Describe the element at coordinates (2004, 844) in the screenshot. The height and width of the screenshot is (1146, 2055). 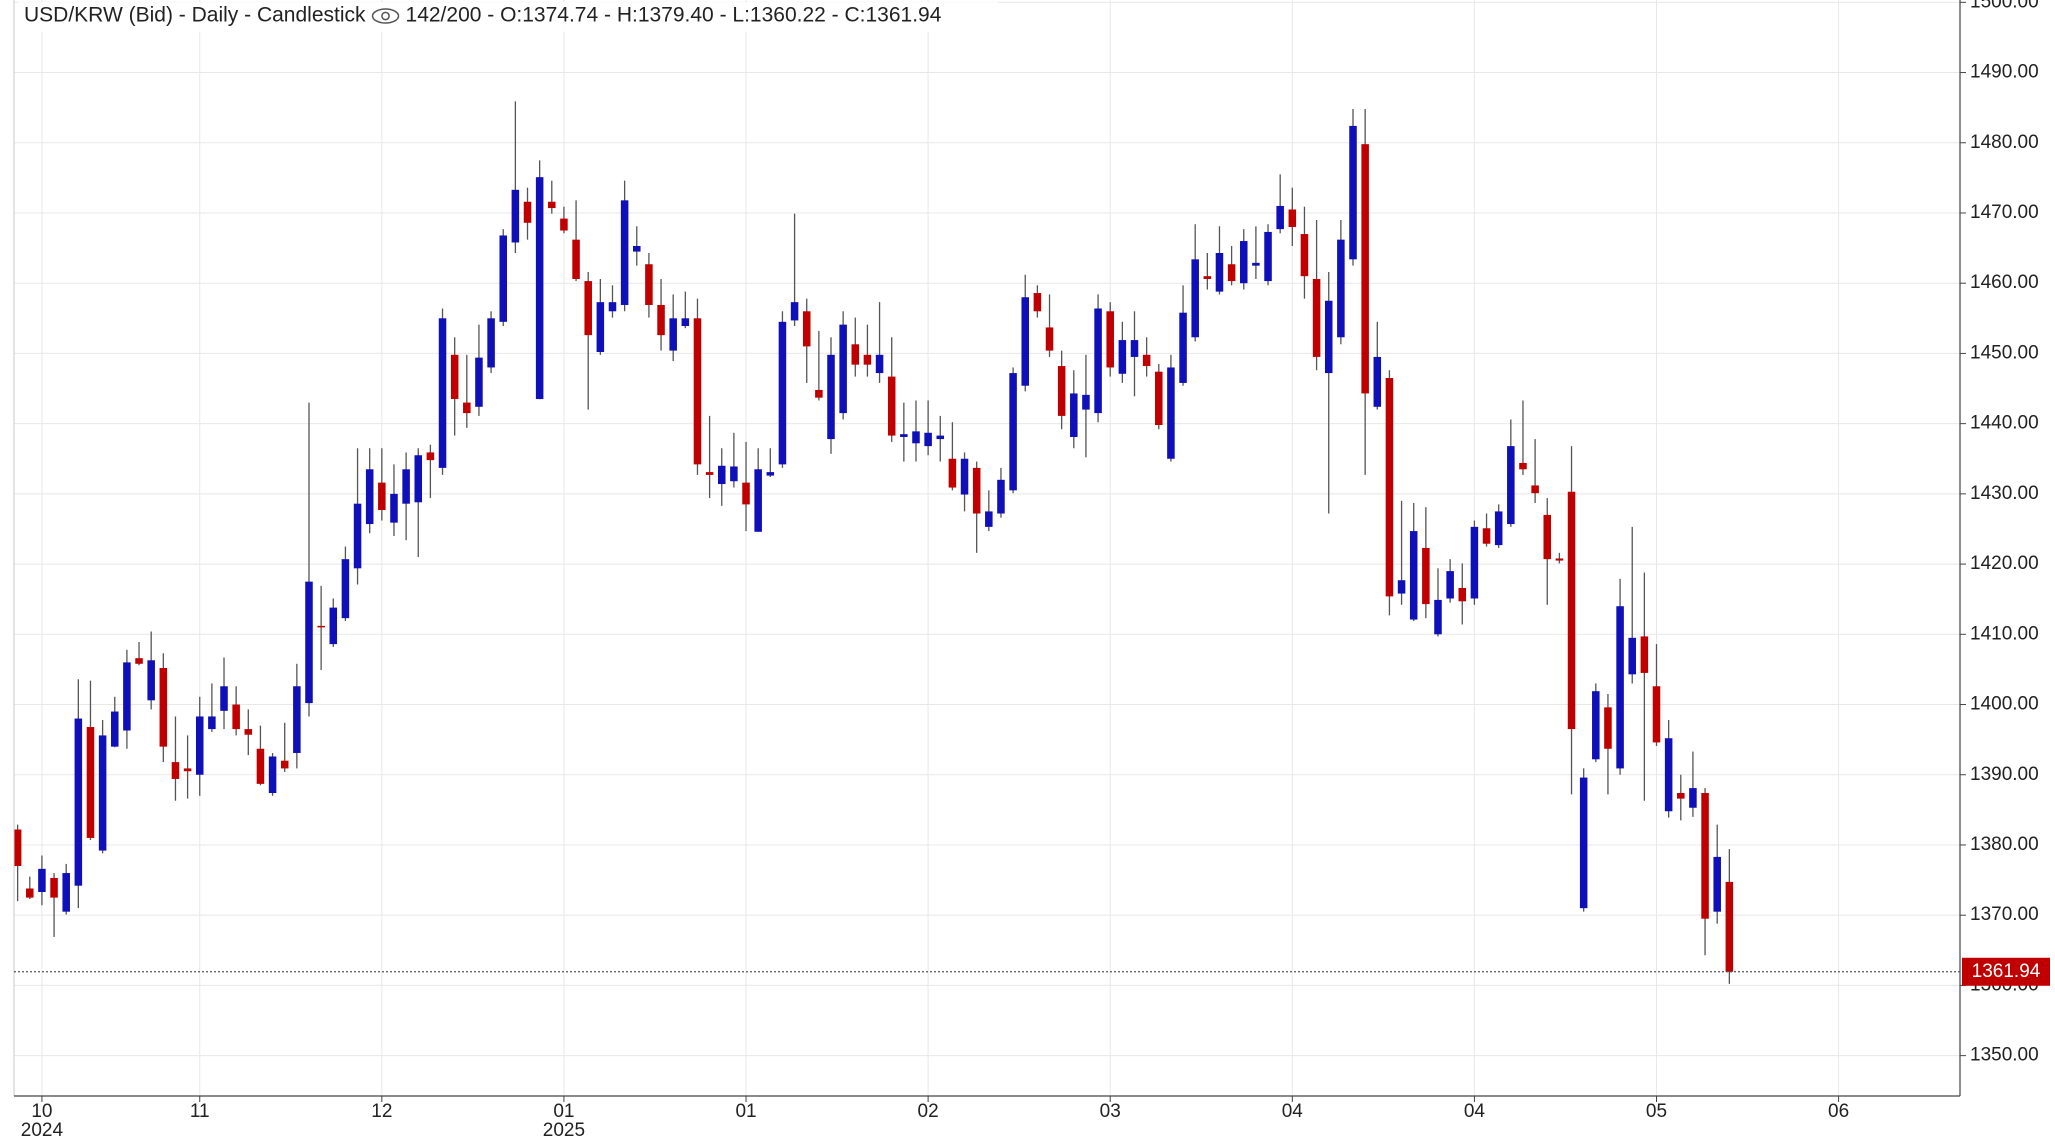
I see `y-tick-label: 1380.00` at that location.